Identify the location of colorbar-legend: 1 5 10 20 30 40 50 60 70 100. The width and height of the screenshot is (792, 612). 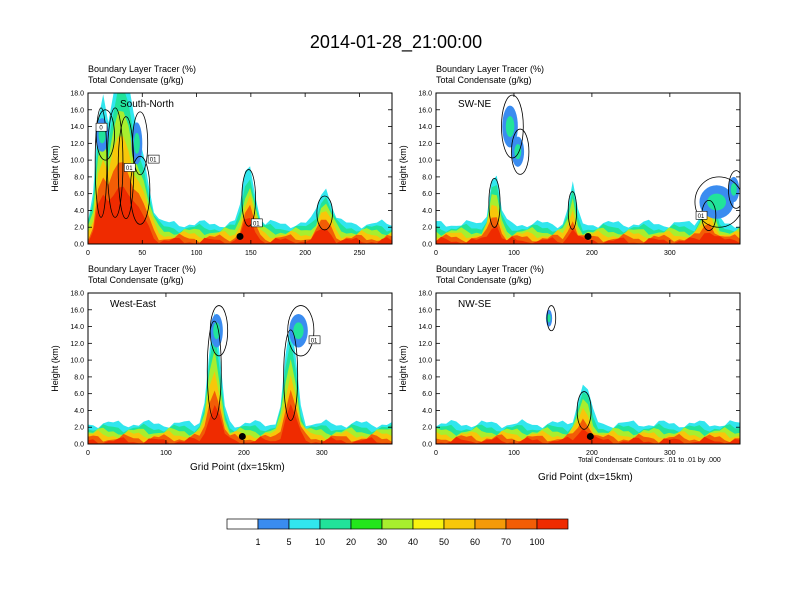
(397, 532).